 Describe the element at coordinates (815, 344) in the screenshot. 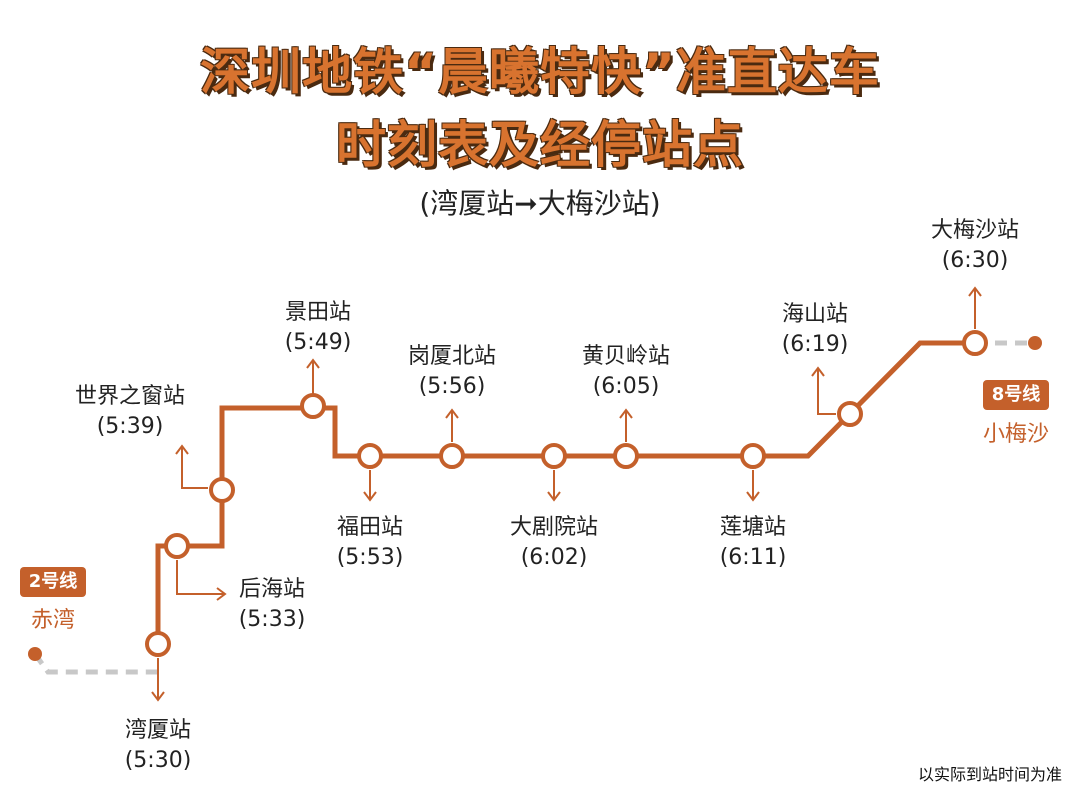

I see `station-time: (6:19)` at that location.